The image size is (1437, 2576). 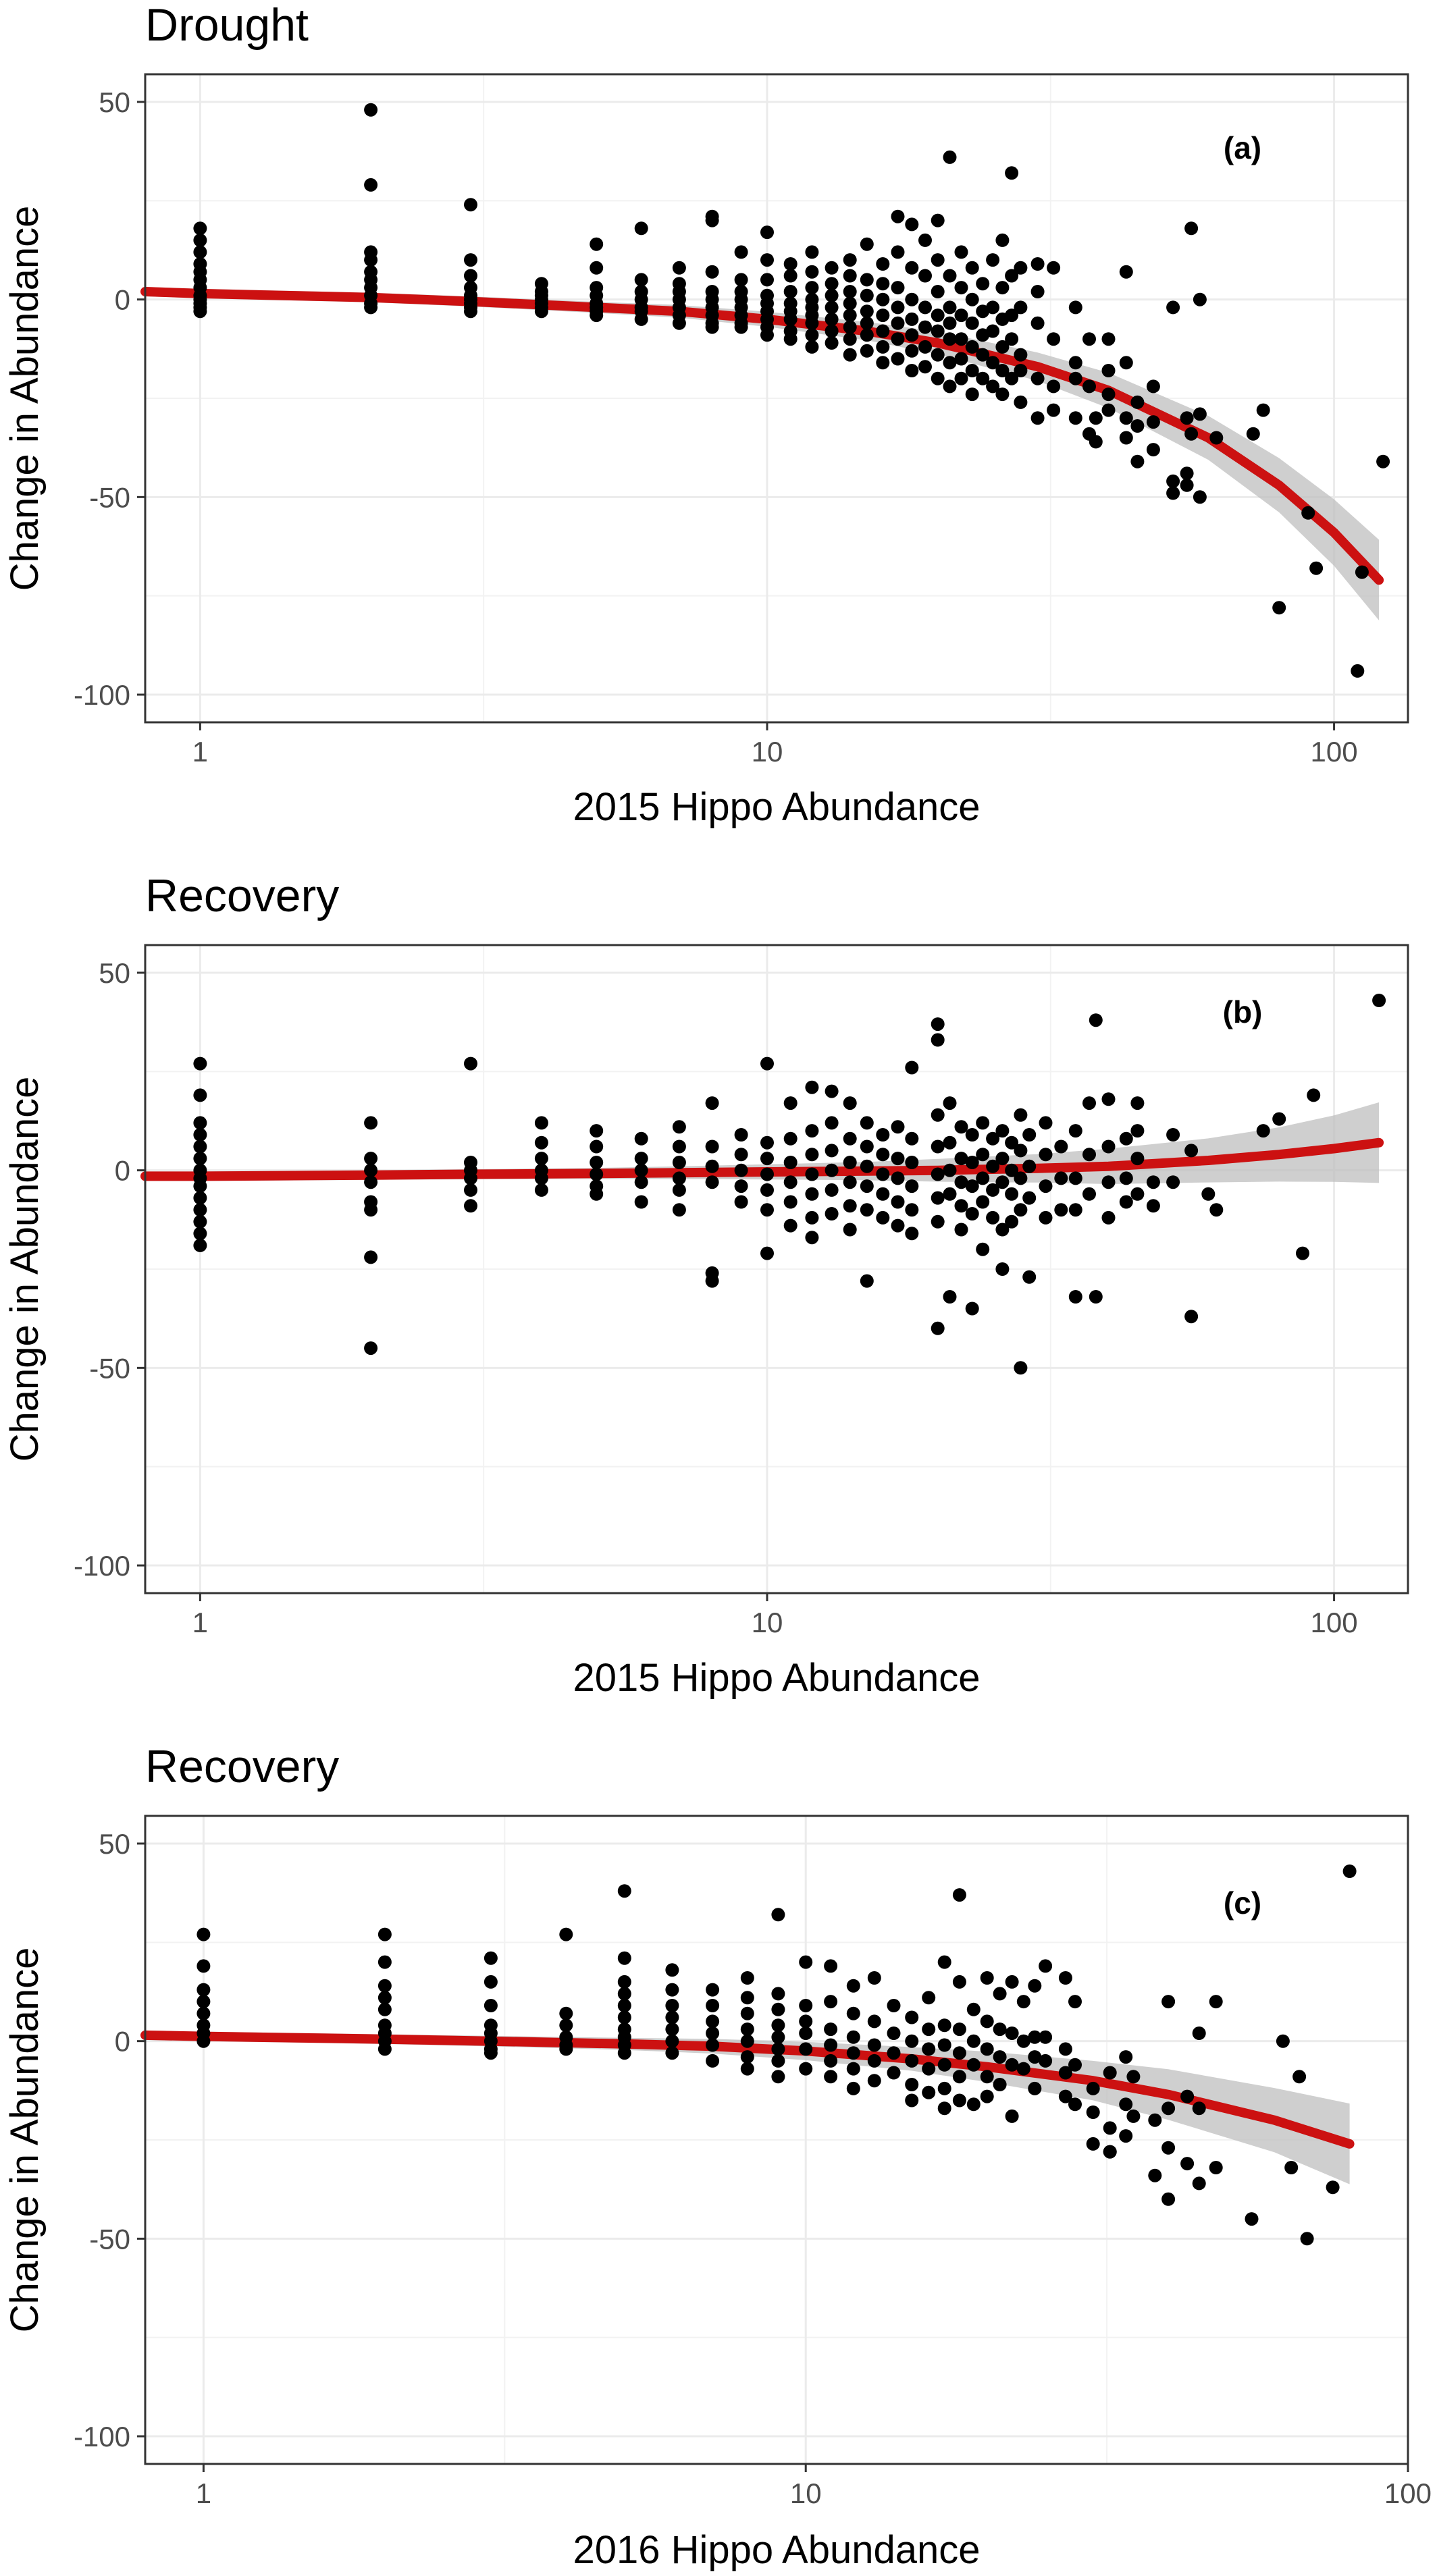 What do you see at coordinates (200, 1623) in the screenshot?
I see `panel-b-x-tick-label: 1` at bounding box center [200, 1623].